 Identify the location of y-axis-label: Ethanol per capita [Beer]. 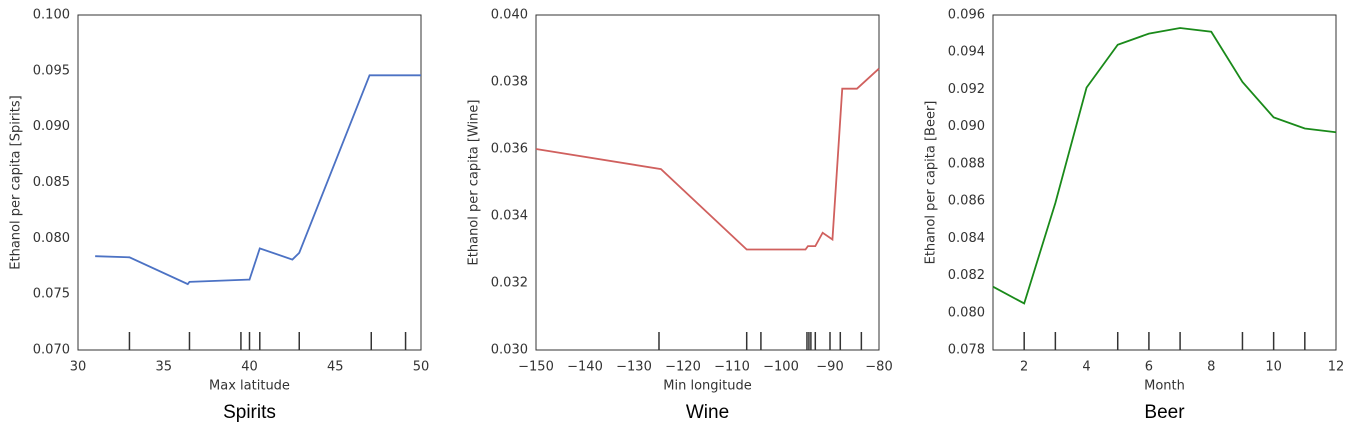
(931, 183).